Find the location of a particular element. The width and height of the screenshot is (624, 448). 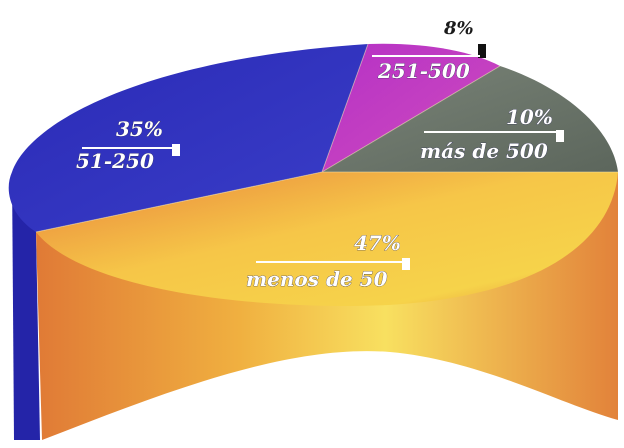

percent-label-8: 8% is located at coordinates (458, 28).